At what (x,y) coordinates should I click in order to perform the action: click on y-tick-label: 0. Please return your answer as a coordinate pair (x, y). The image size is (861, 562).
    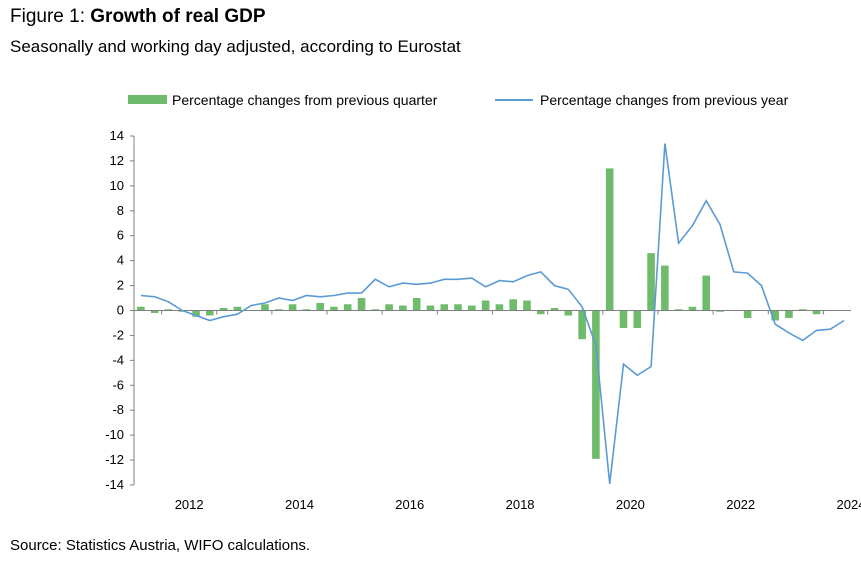
    Looking at the image, I should click on (120, 310).